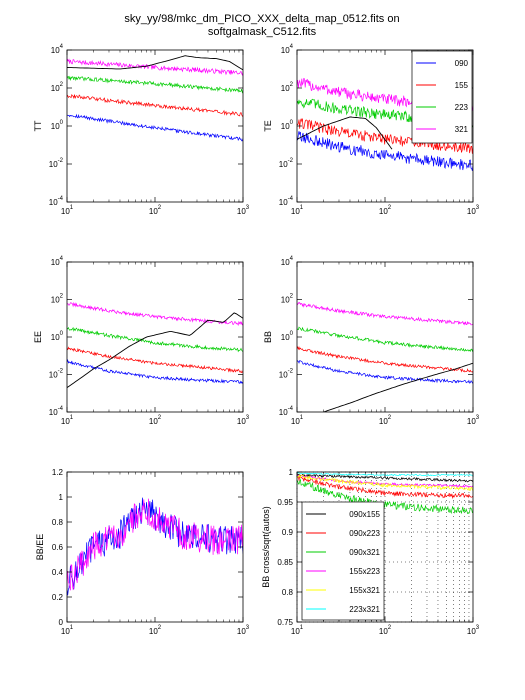 The height and width of the screenshot is (700, 525). What do you see at coordinates (40, 547) in the screenshot?
I see `y-axis-label: BB/EE` at bounding box center [40, 547].